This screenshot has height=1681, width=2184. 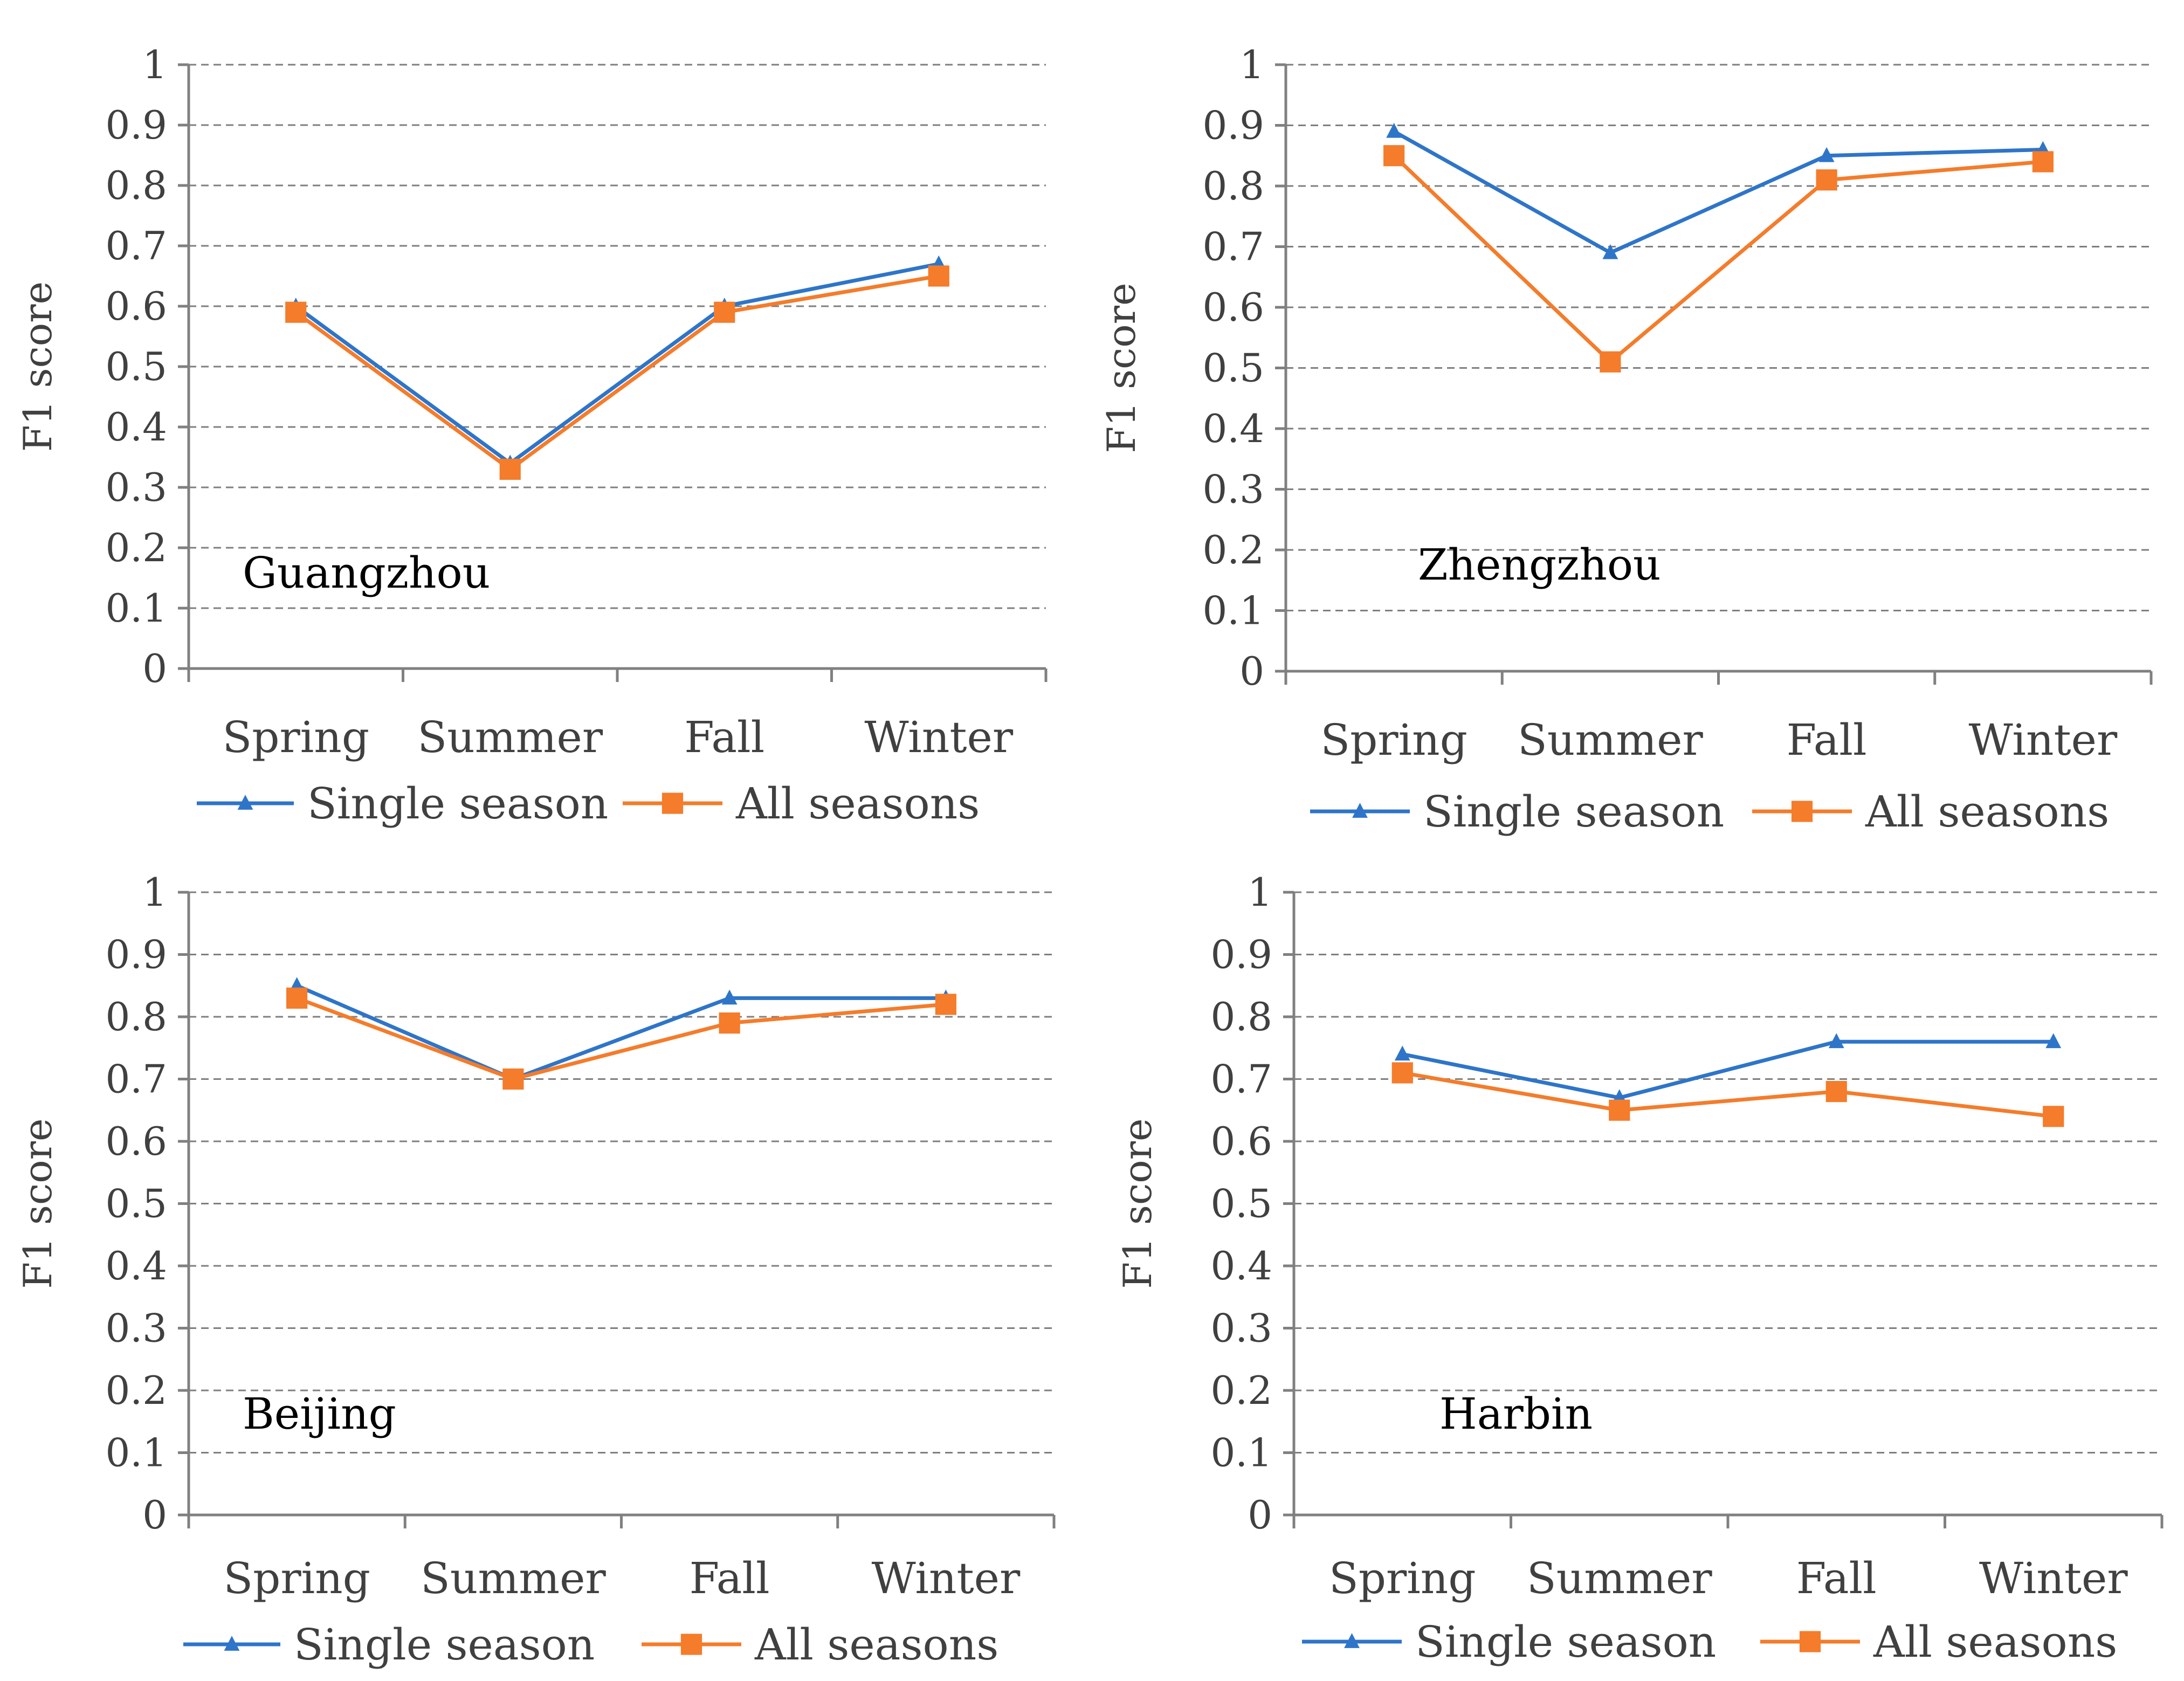 What do you see at coordinates (319, 1414) in the screenshot?
I see `chart-title: Beijing` at bounding box center [319, 1414].